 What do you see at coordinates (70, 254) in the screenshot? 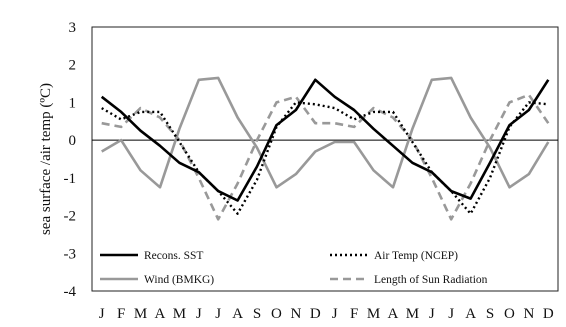
I see `y-tick-label: -3` at bounding box center [70, 254].